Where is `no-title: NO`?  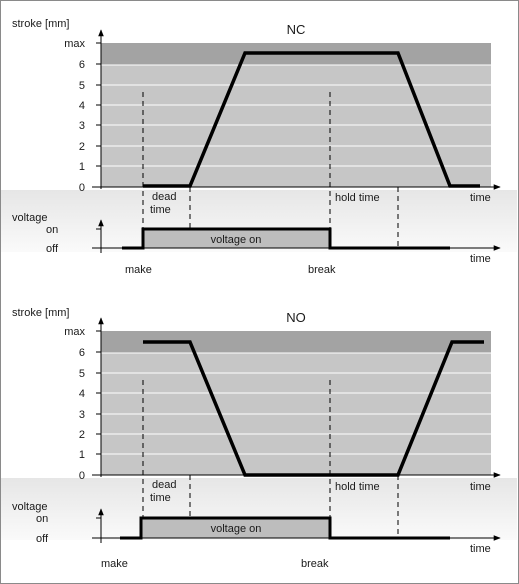
no-title: NO is located at coordinates (296, 317).